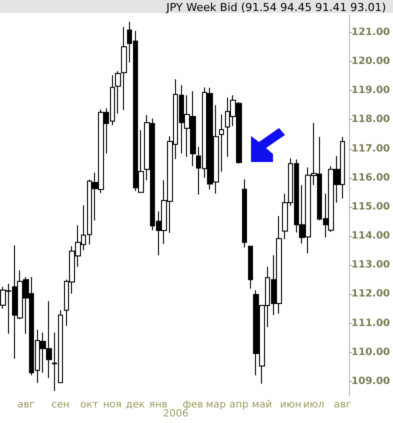 The image size is (393, 423). What do you see at coordinates (89, 405) in the screenshot?
I see `x-tick-label: окт` at bounding box center [89, 405].